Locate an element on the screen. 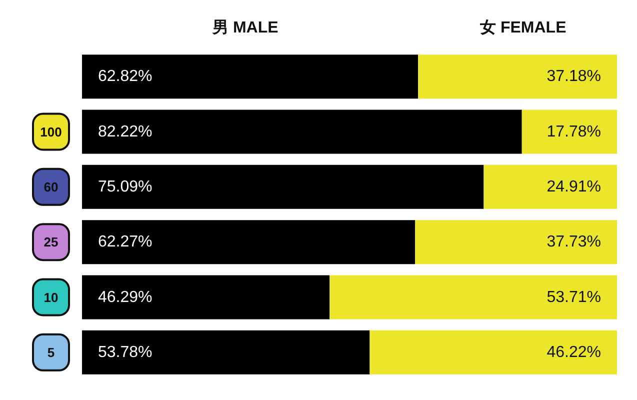 The height and width of the screenshot is (400, 637). data-label: 53.71% is located at coordinates (573, 297).